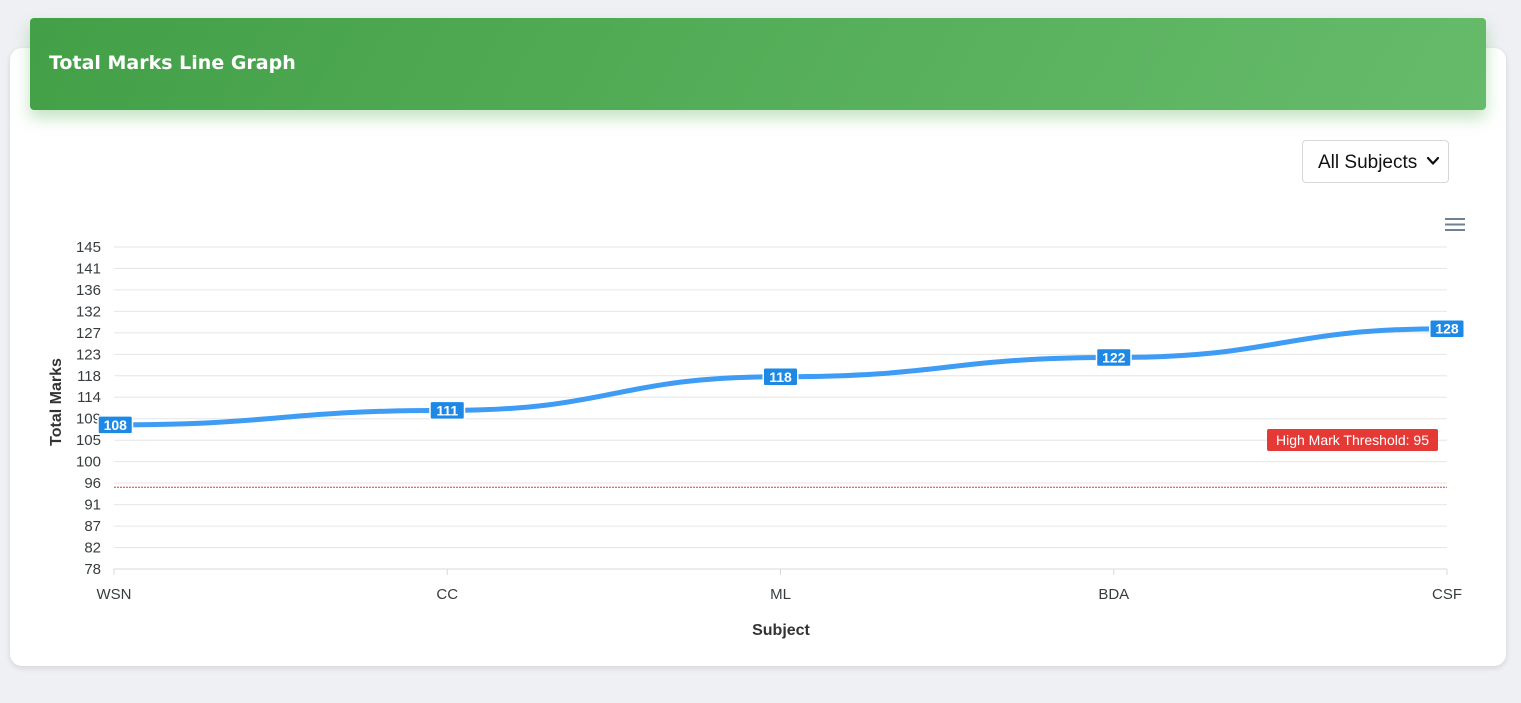 The image size is (1521, 703). What do you see at coordinates (92, 483) in the screenshot?
I see `y-tick-label: 96` at bounding box center [92, 483].